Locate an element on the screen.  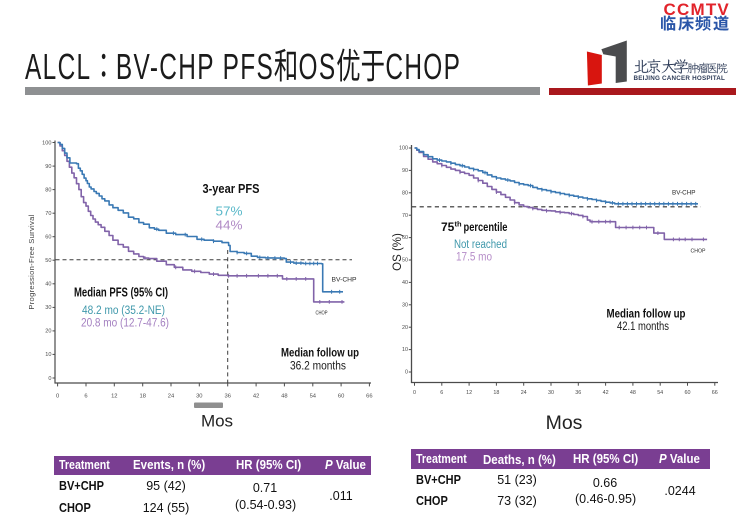
svg-text: 3-year PFS is located at coordinates (231, 189).